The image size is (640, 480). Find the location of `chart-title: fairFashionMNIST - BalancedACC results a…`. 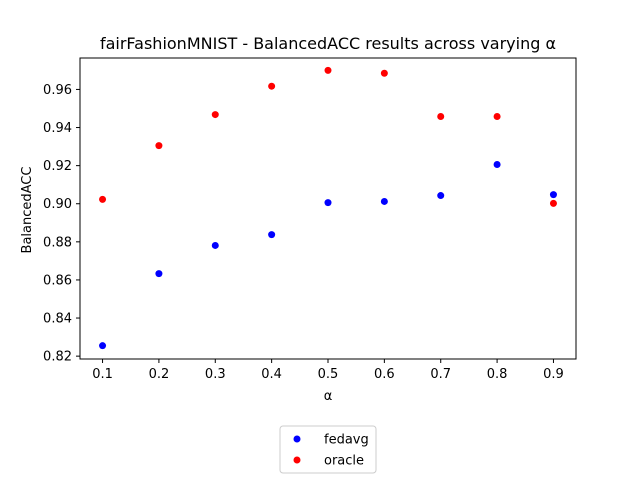

chart-title: fairFashionMNIST - BalancedACC results a… is located at coordinates (328, 43).